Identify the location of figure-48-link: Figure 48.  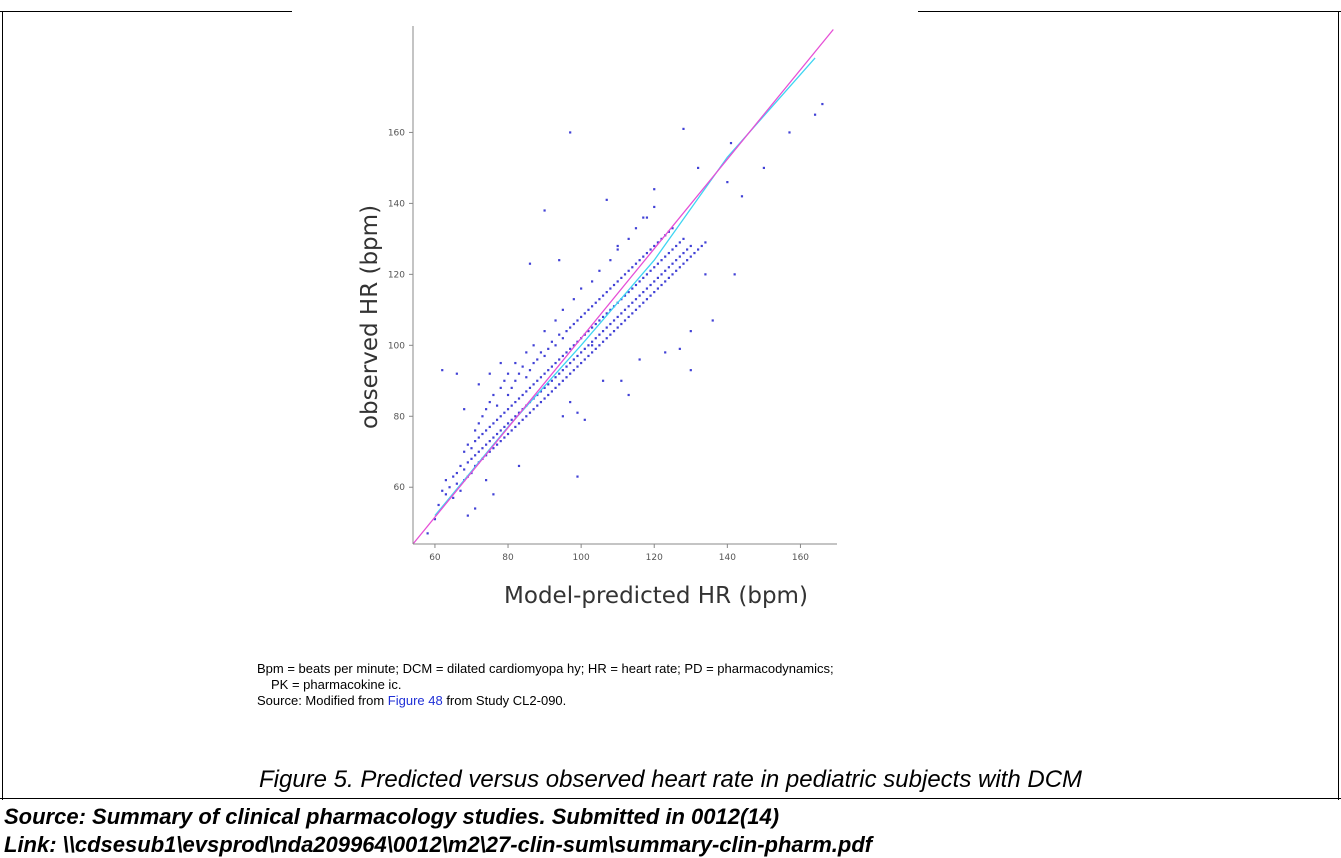
(415, 700).